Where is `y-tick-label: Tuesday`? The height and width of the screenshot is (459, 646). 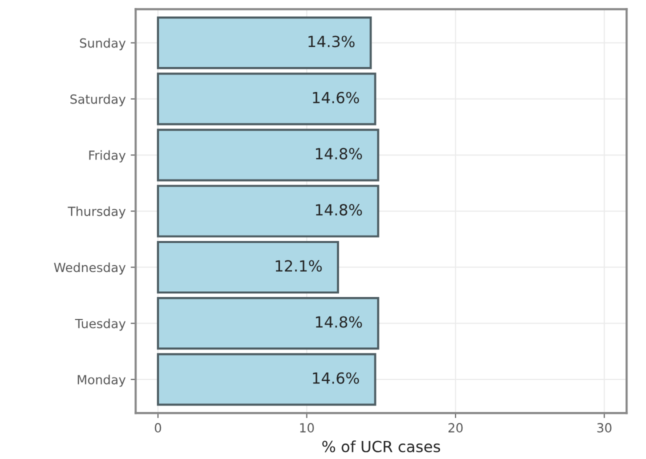 y-tick-label: Tuesday is located at coordinates (100, 324).